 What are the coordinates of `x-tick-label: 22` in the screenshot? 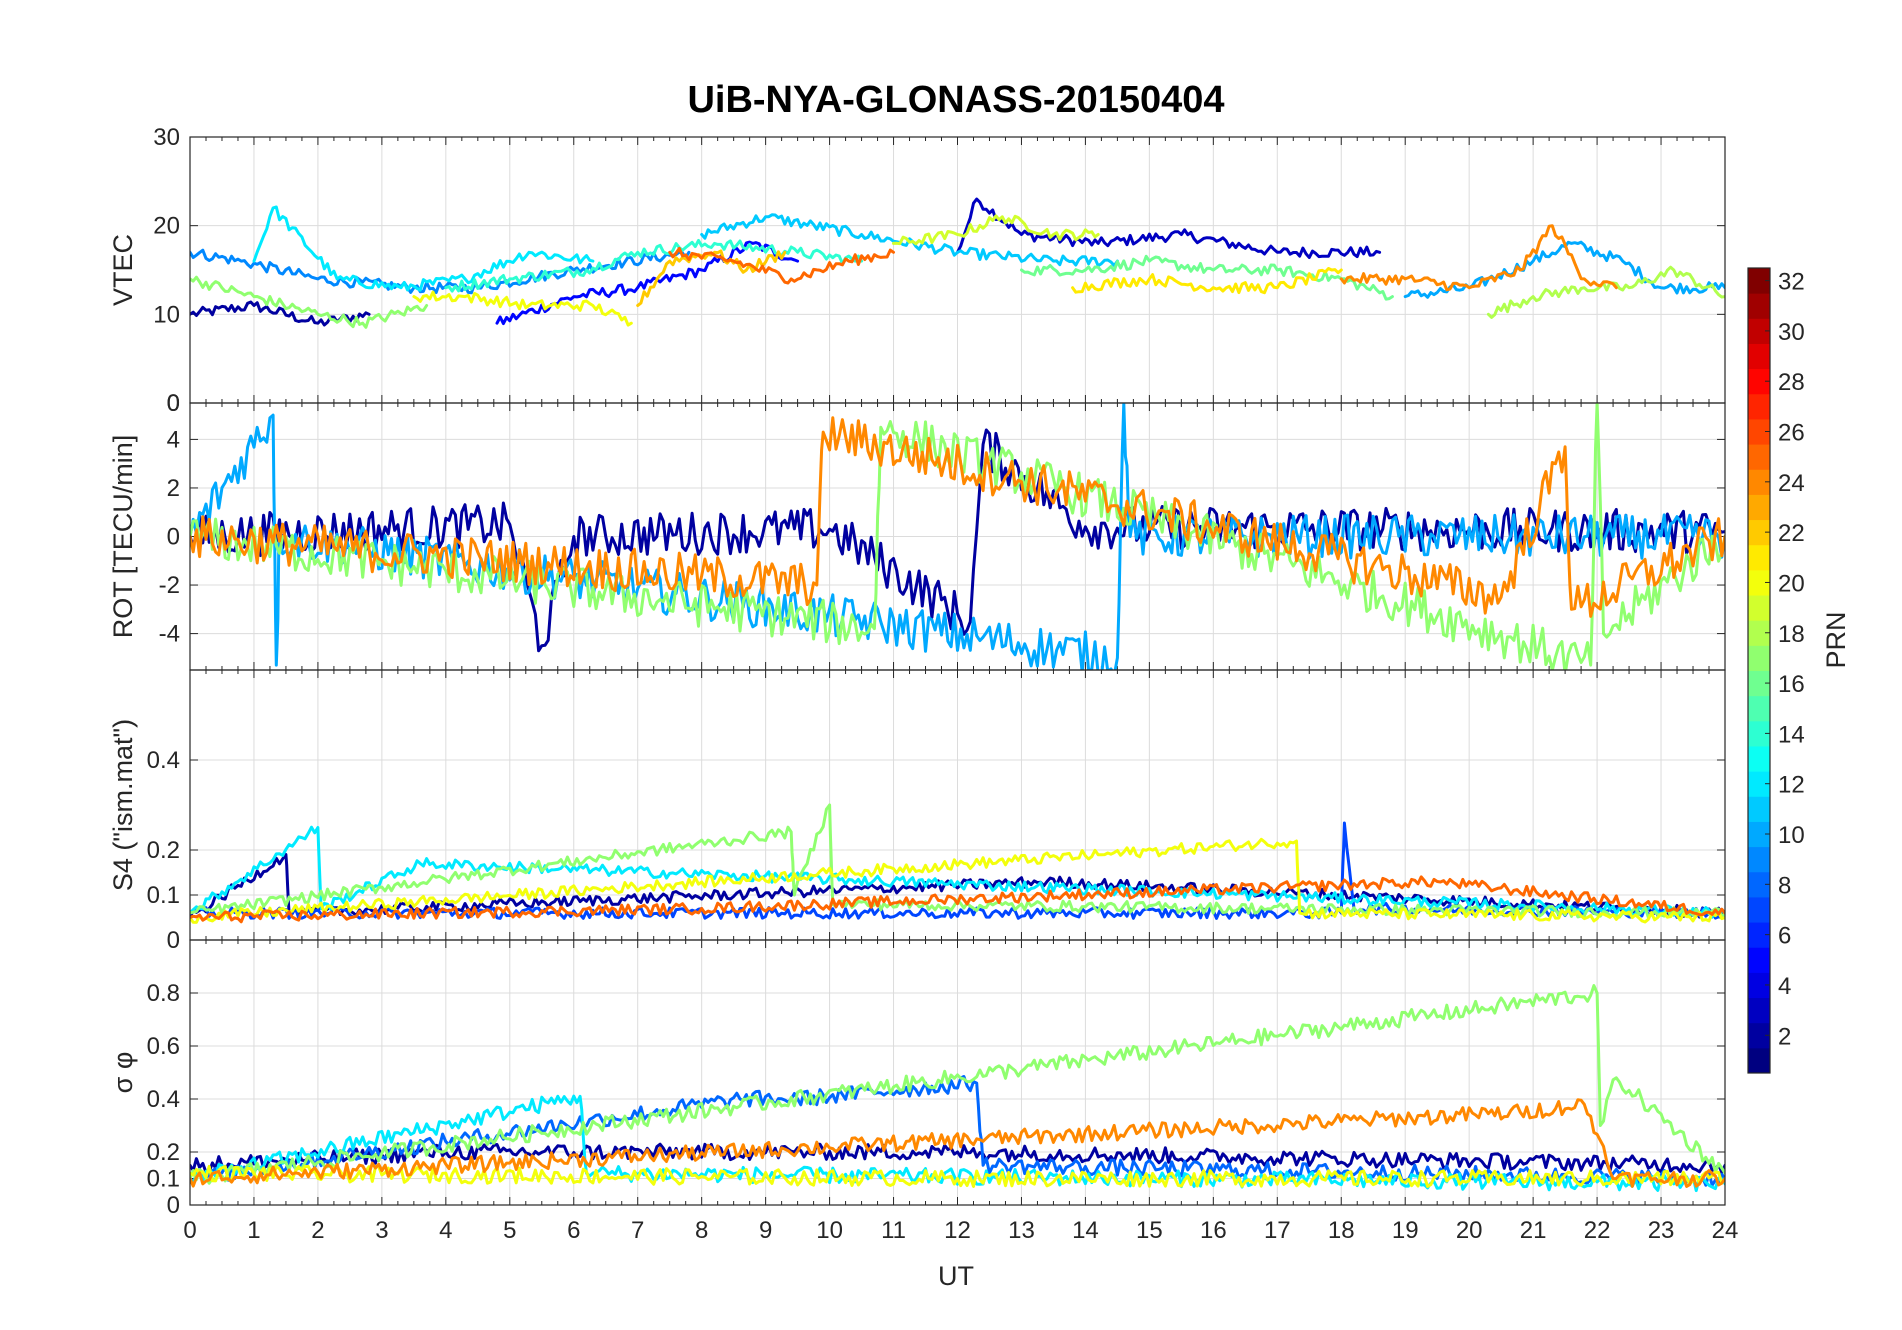 It's located at (1597, 1230).